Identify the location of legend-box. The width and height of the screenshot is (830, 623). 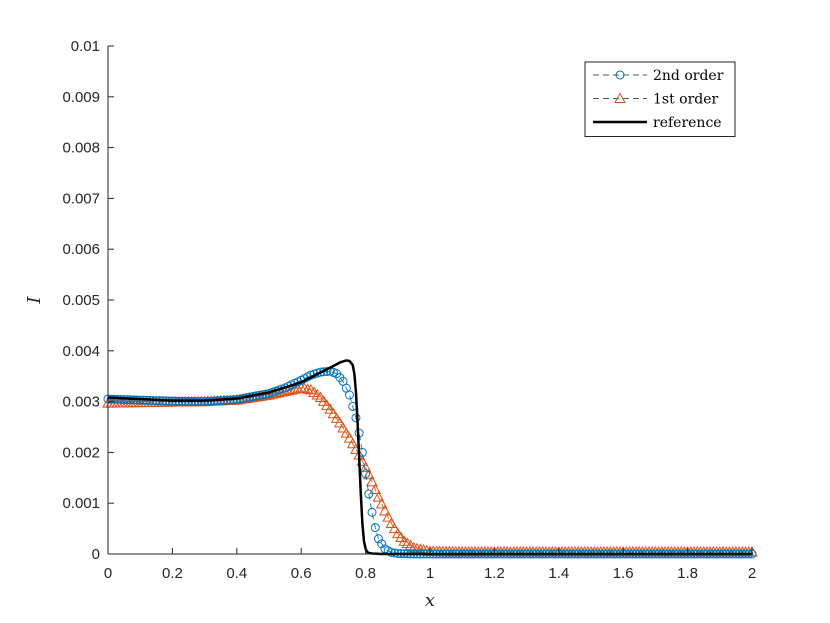
(660, 99).